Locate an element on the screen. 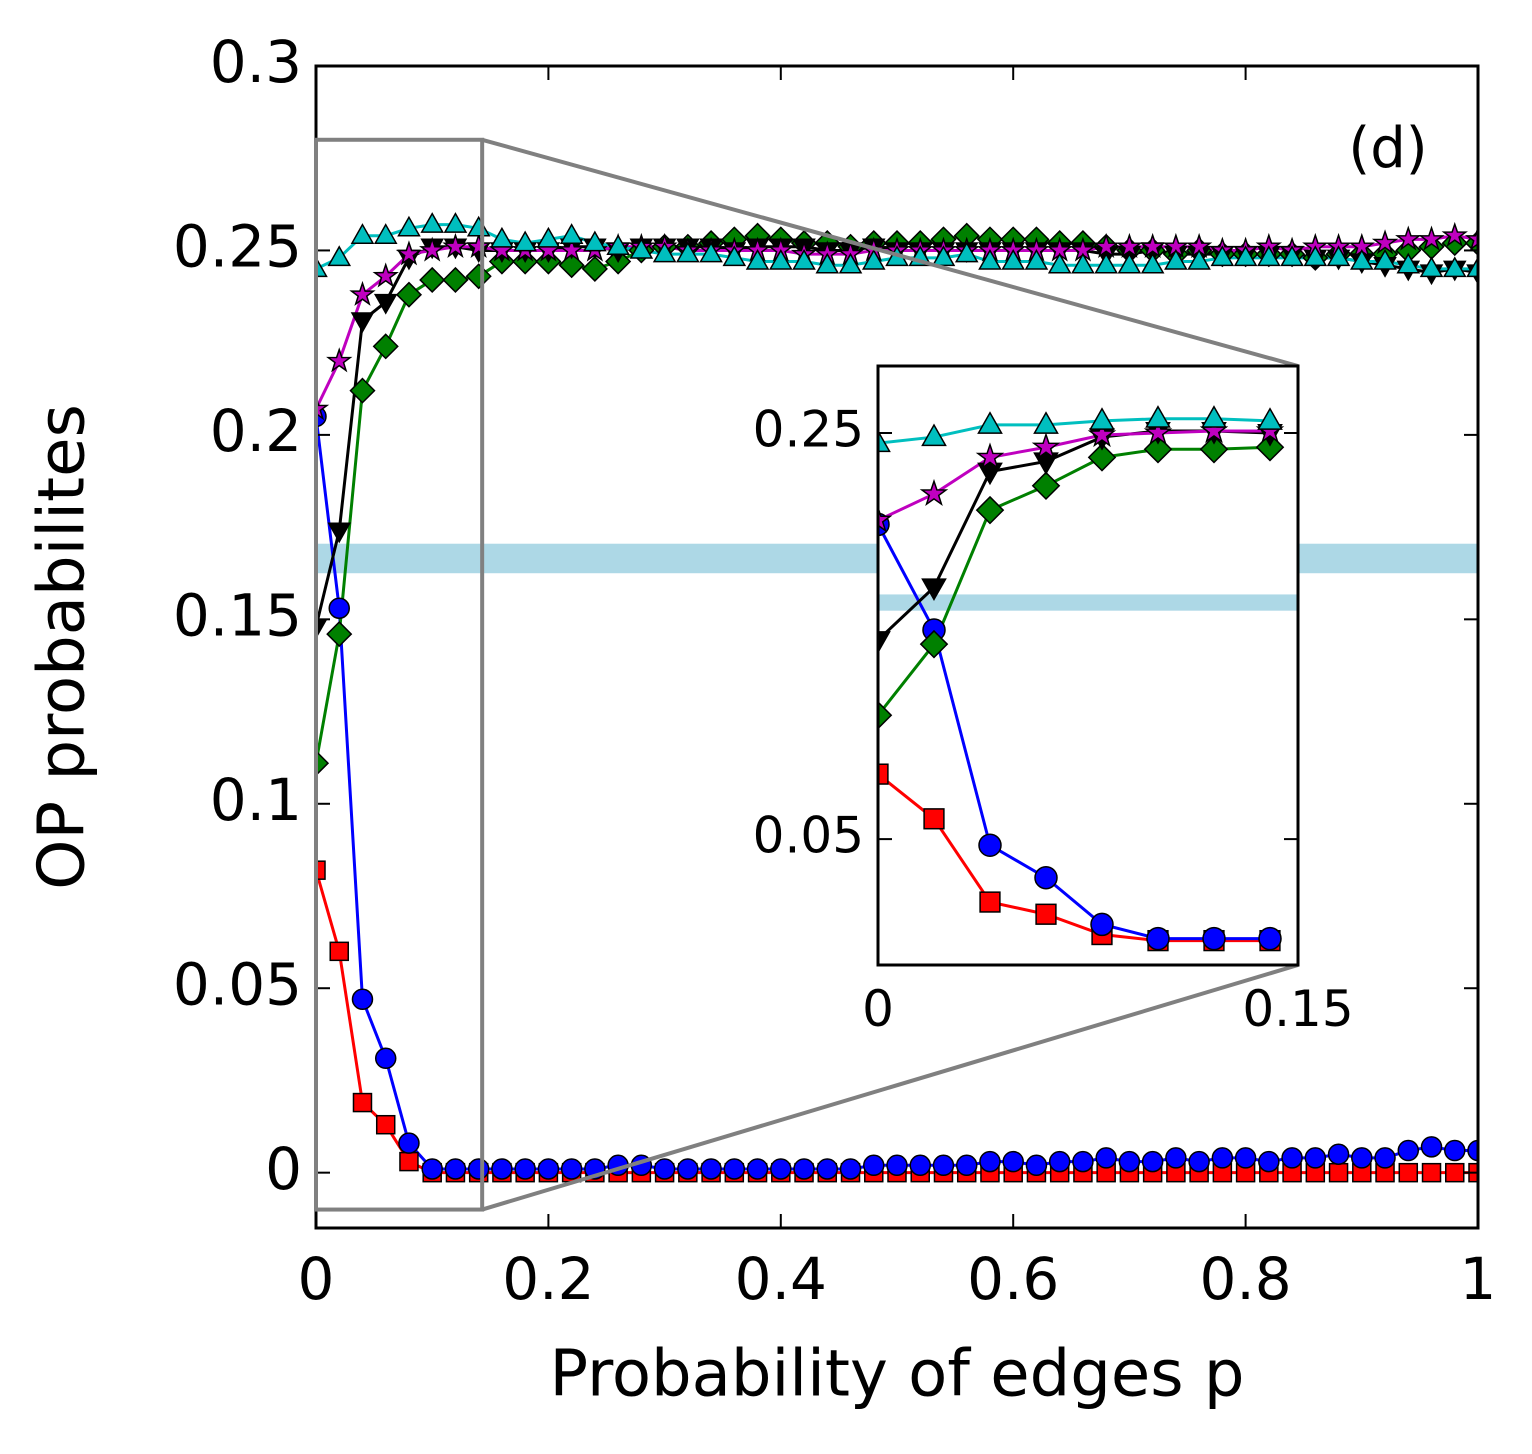 Image resolution: width=1532 pixels, height=1454 pixels. y-tick-label: 0.1 is located at coordinates (256, 800).